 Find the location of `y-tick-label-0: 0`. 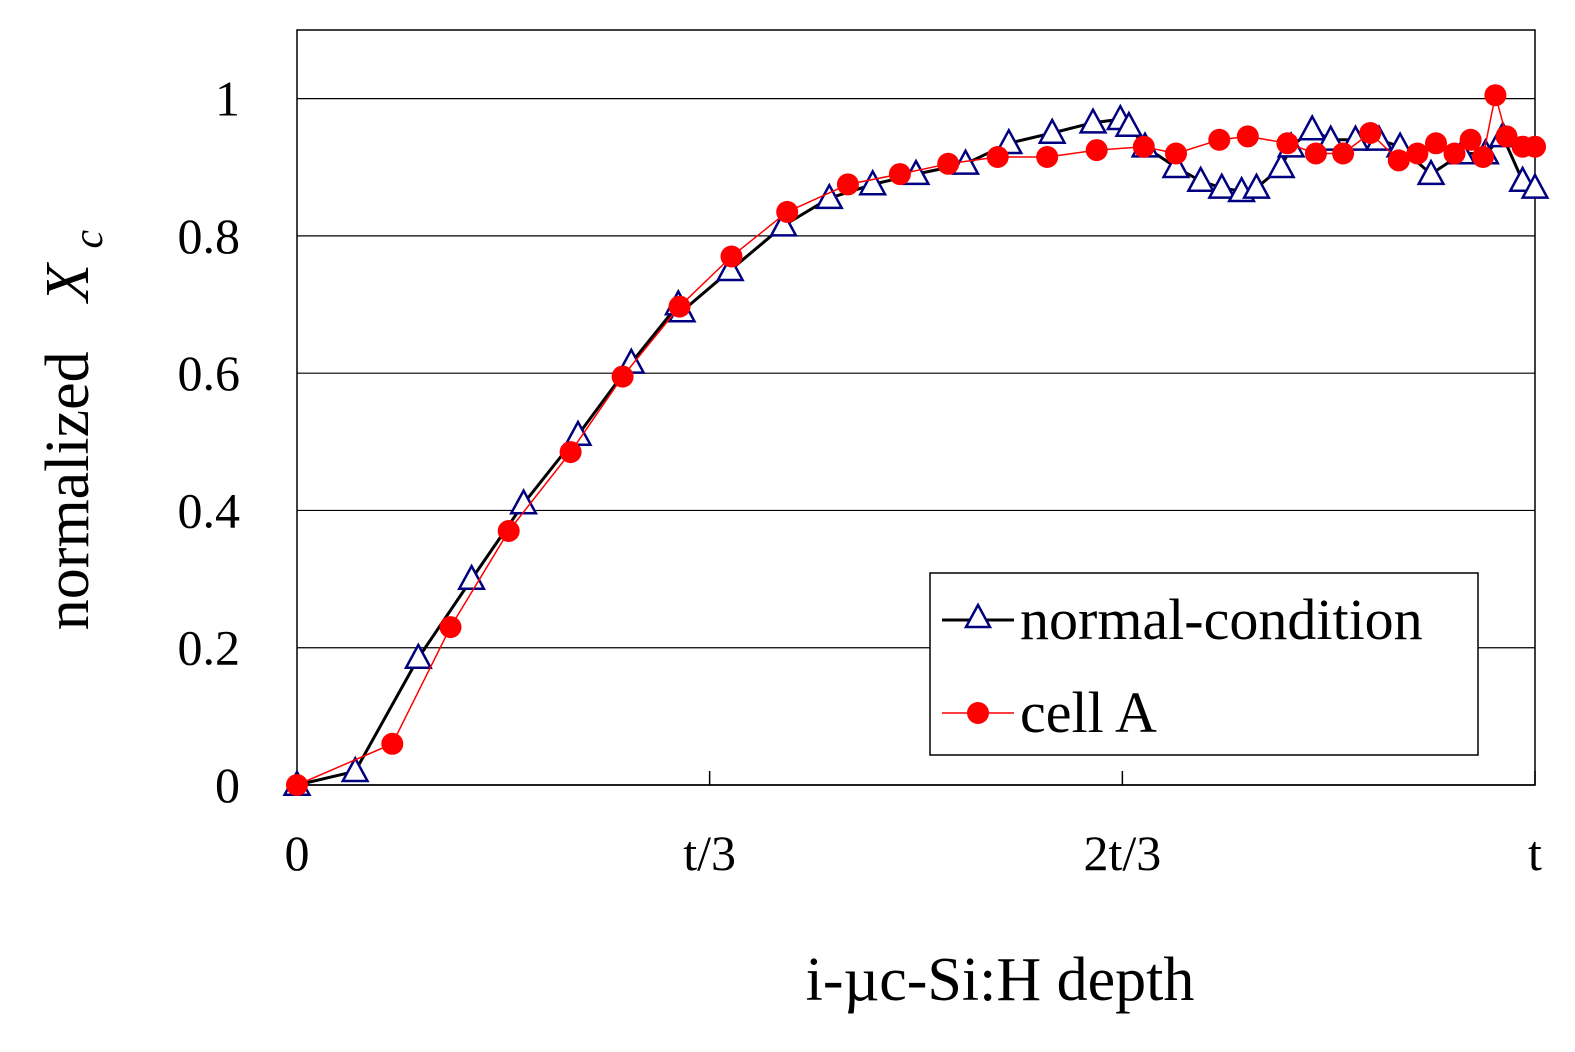

y-tick-label-0: 0 is located at coordinates (227, 785).